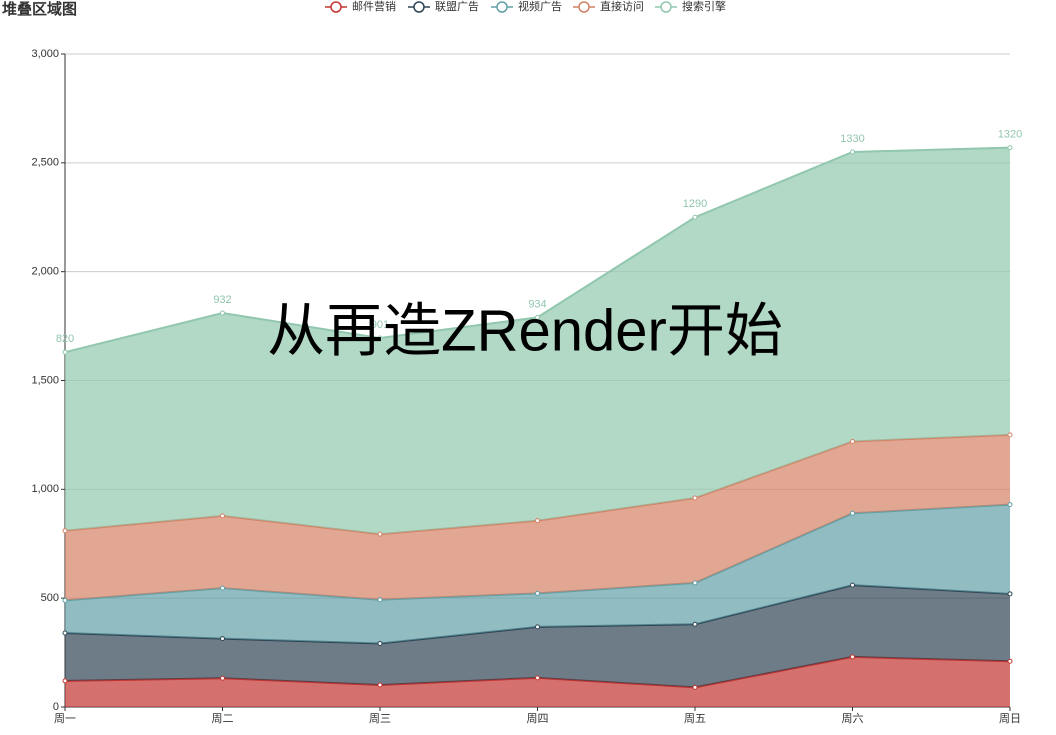 The width and height of the screenshot is (1056, 735). What do you see at coordinates (537, 304) in the screenshot?
I see `value-label: 934` at bounding box center [537, 304].